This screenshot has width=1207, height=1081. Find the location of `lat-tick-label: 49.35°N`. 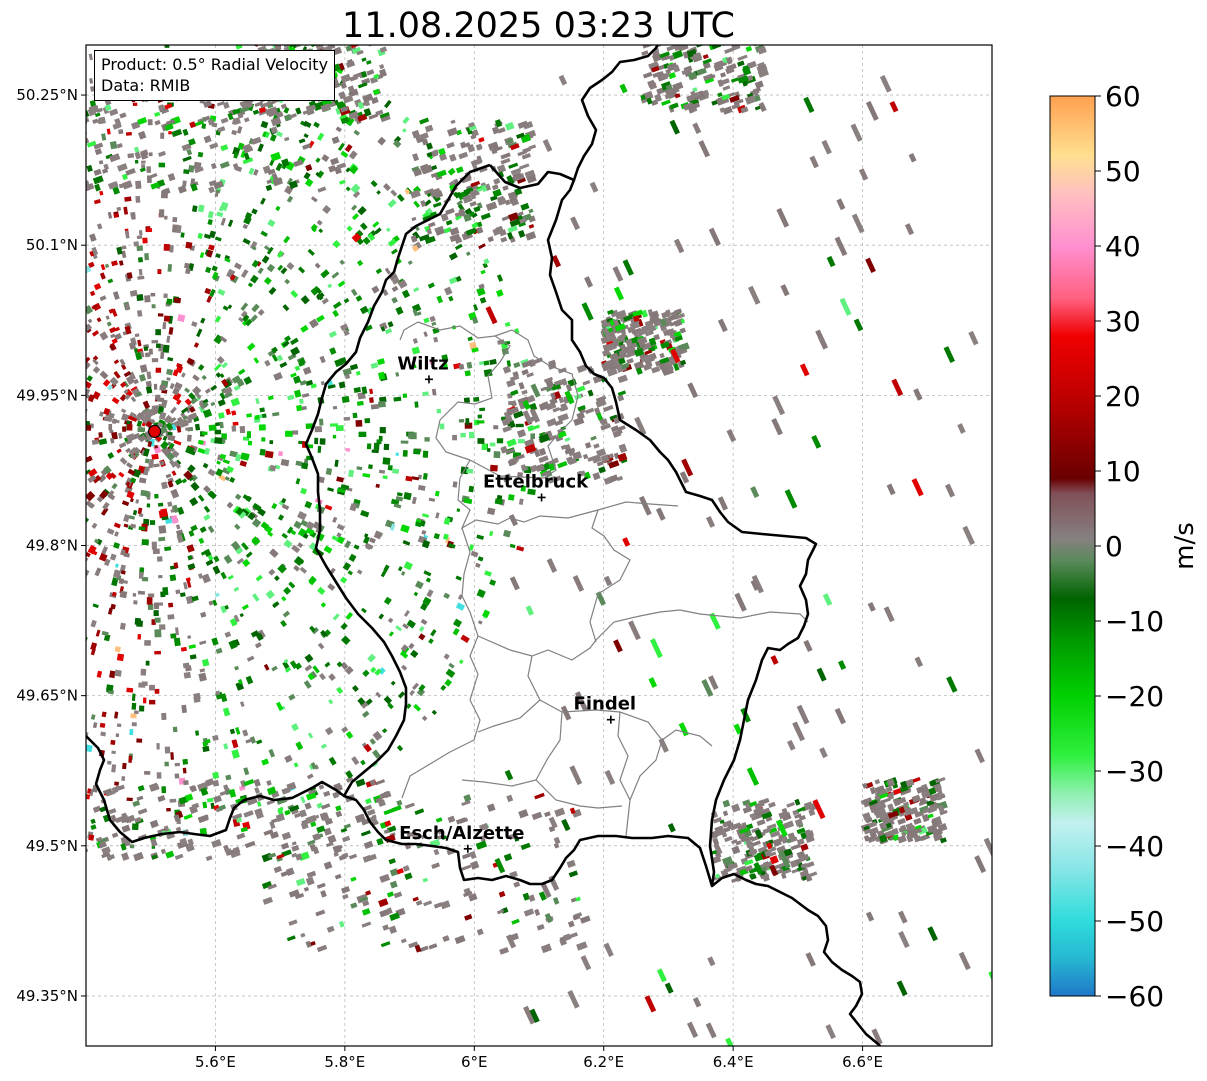

lat-tick-label: 49.35°N is located at coordinates (47, 996).